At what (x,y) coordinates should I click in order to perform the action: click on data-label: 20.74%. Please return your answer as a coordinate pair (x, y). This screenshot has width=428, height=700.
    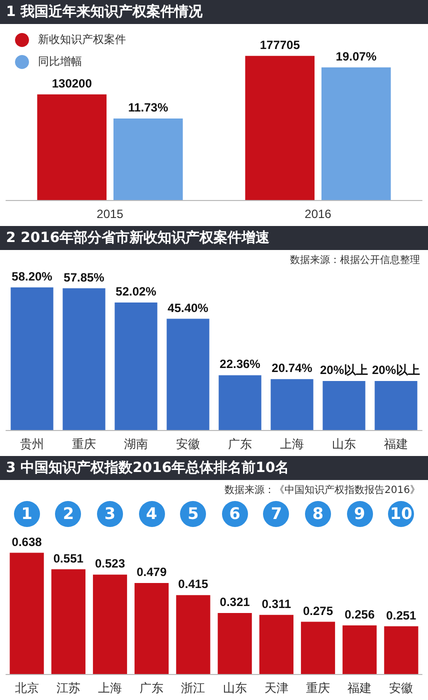
    Looking at the image, I should click on (292, 368).